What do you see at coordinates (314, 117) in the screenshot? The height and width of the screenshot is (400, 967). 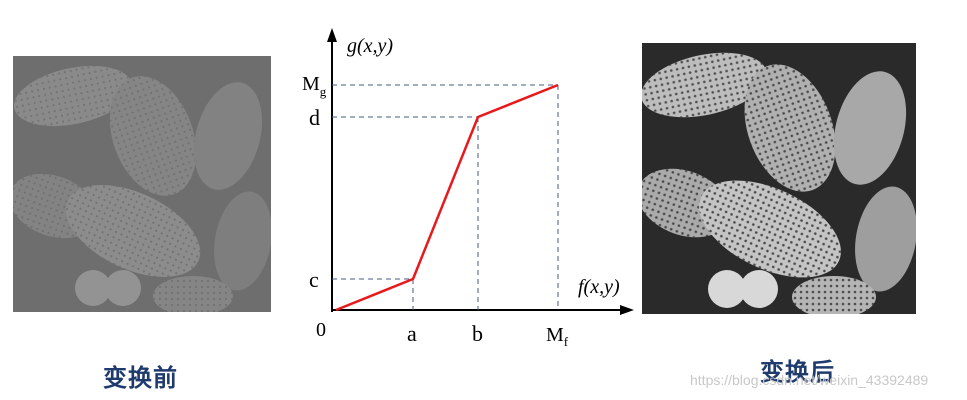 I see `y-tick-d: d` at bounding box center [314, 117].